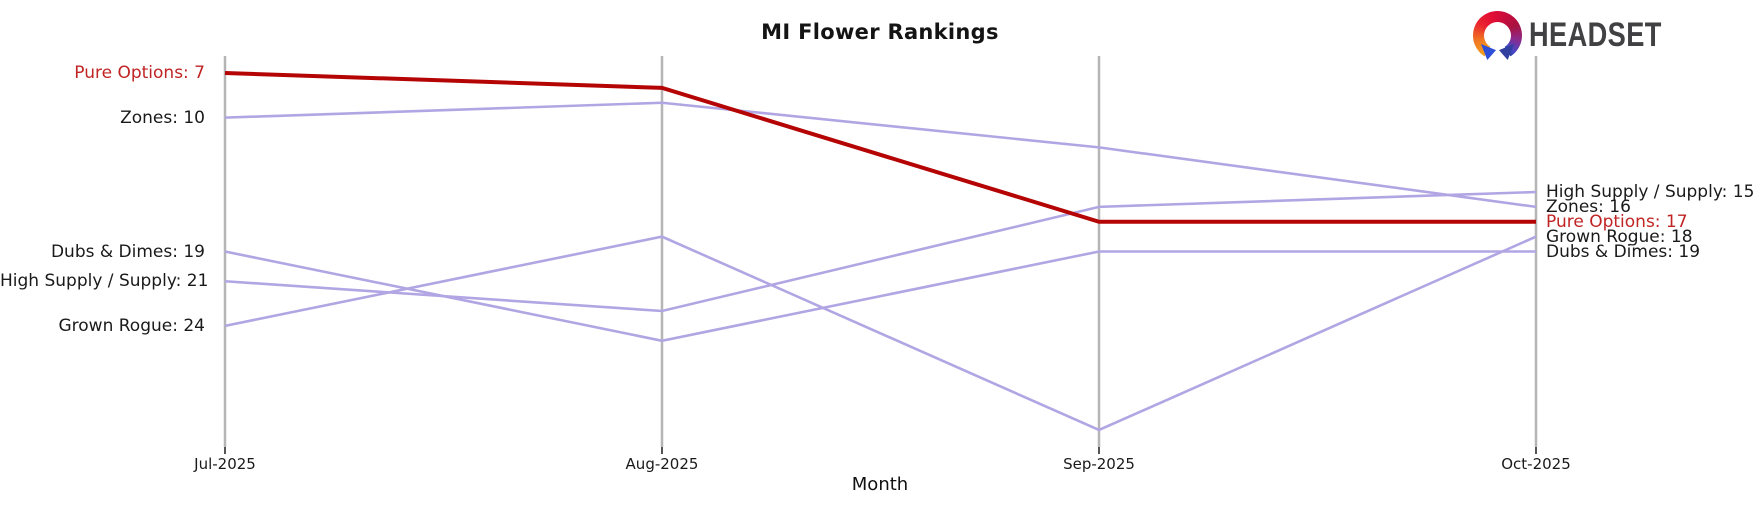 The height and width of the screenshot is (507, 1760). Describe the element at coordinates (880, 484) in the screenshot. I see `x-axis-title: Month` at that location.